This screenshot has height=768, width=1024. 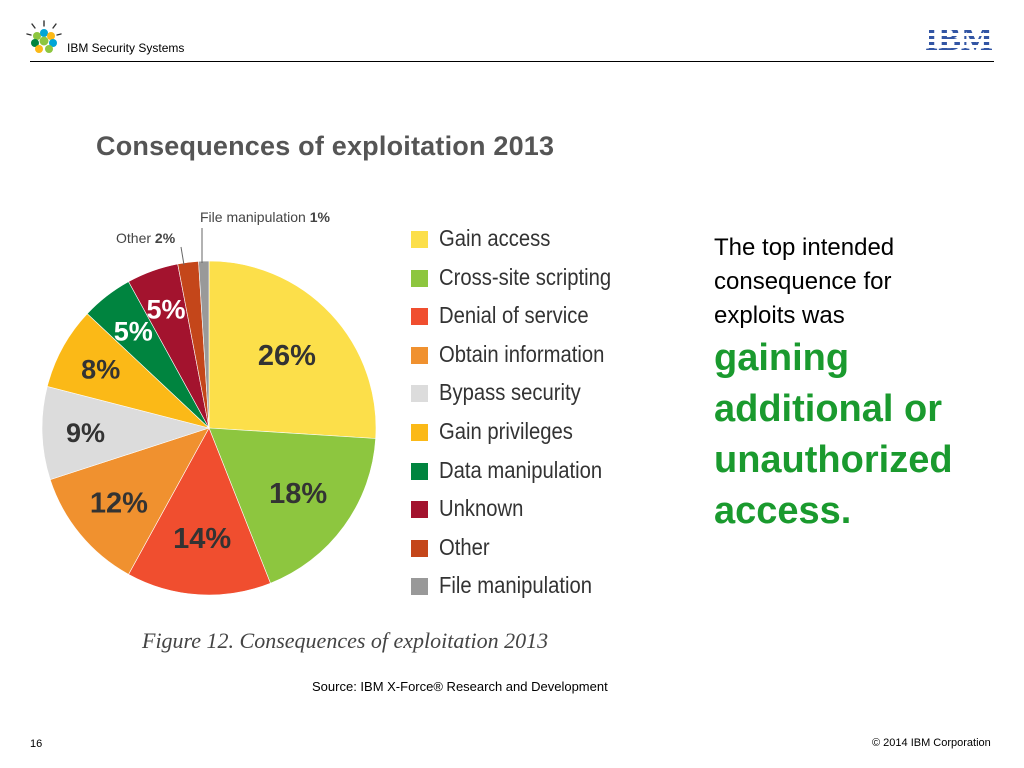 I want to click on slice-label-gain-access: 26%, so click(x=287, y=356).